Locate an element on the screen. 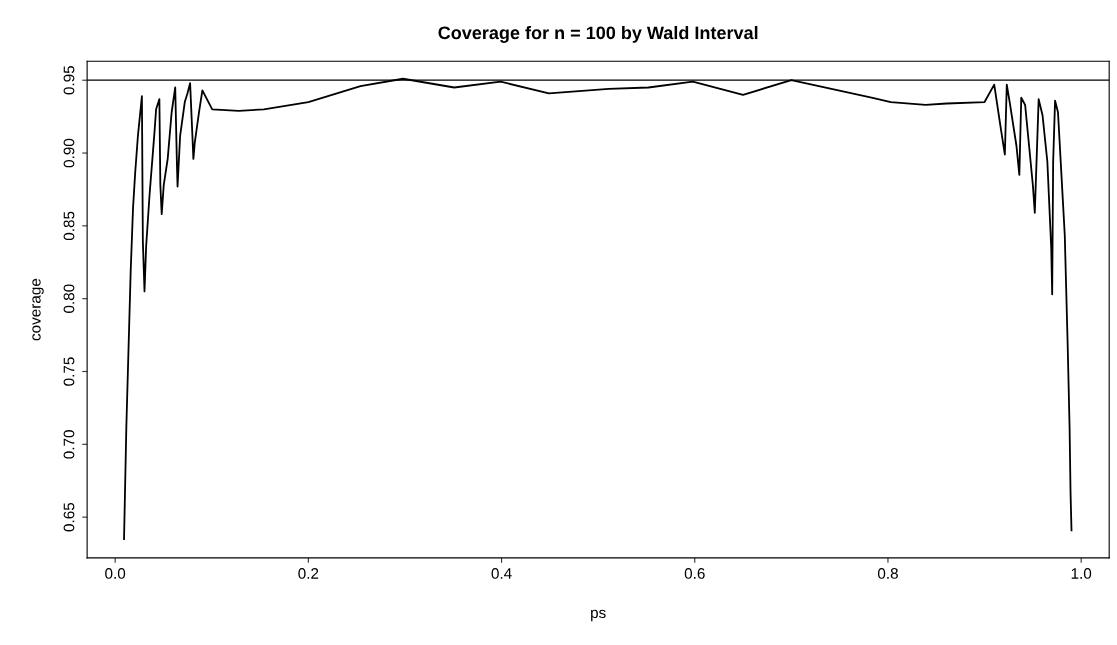  y-tick-label: 0.95 is located at coordinates (69, 80).